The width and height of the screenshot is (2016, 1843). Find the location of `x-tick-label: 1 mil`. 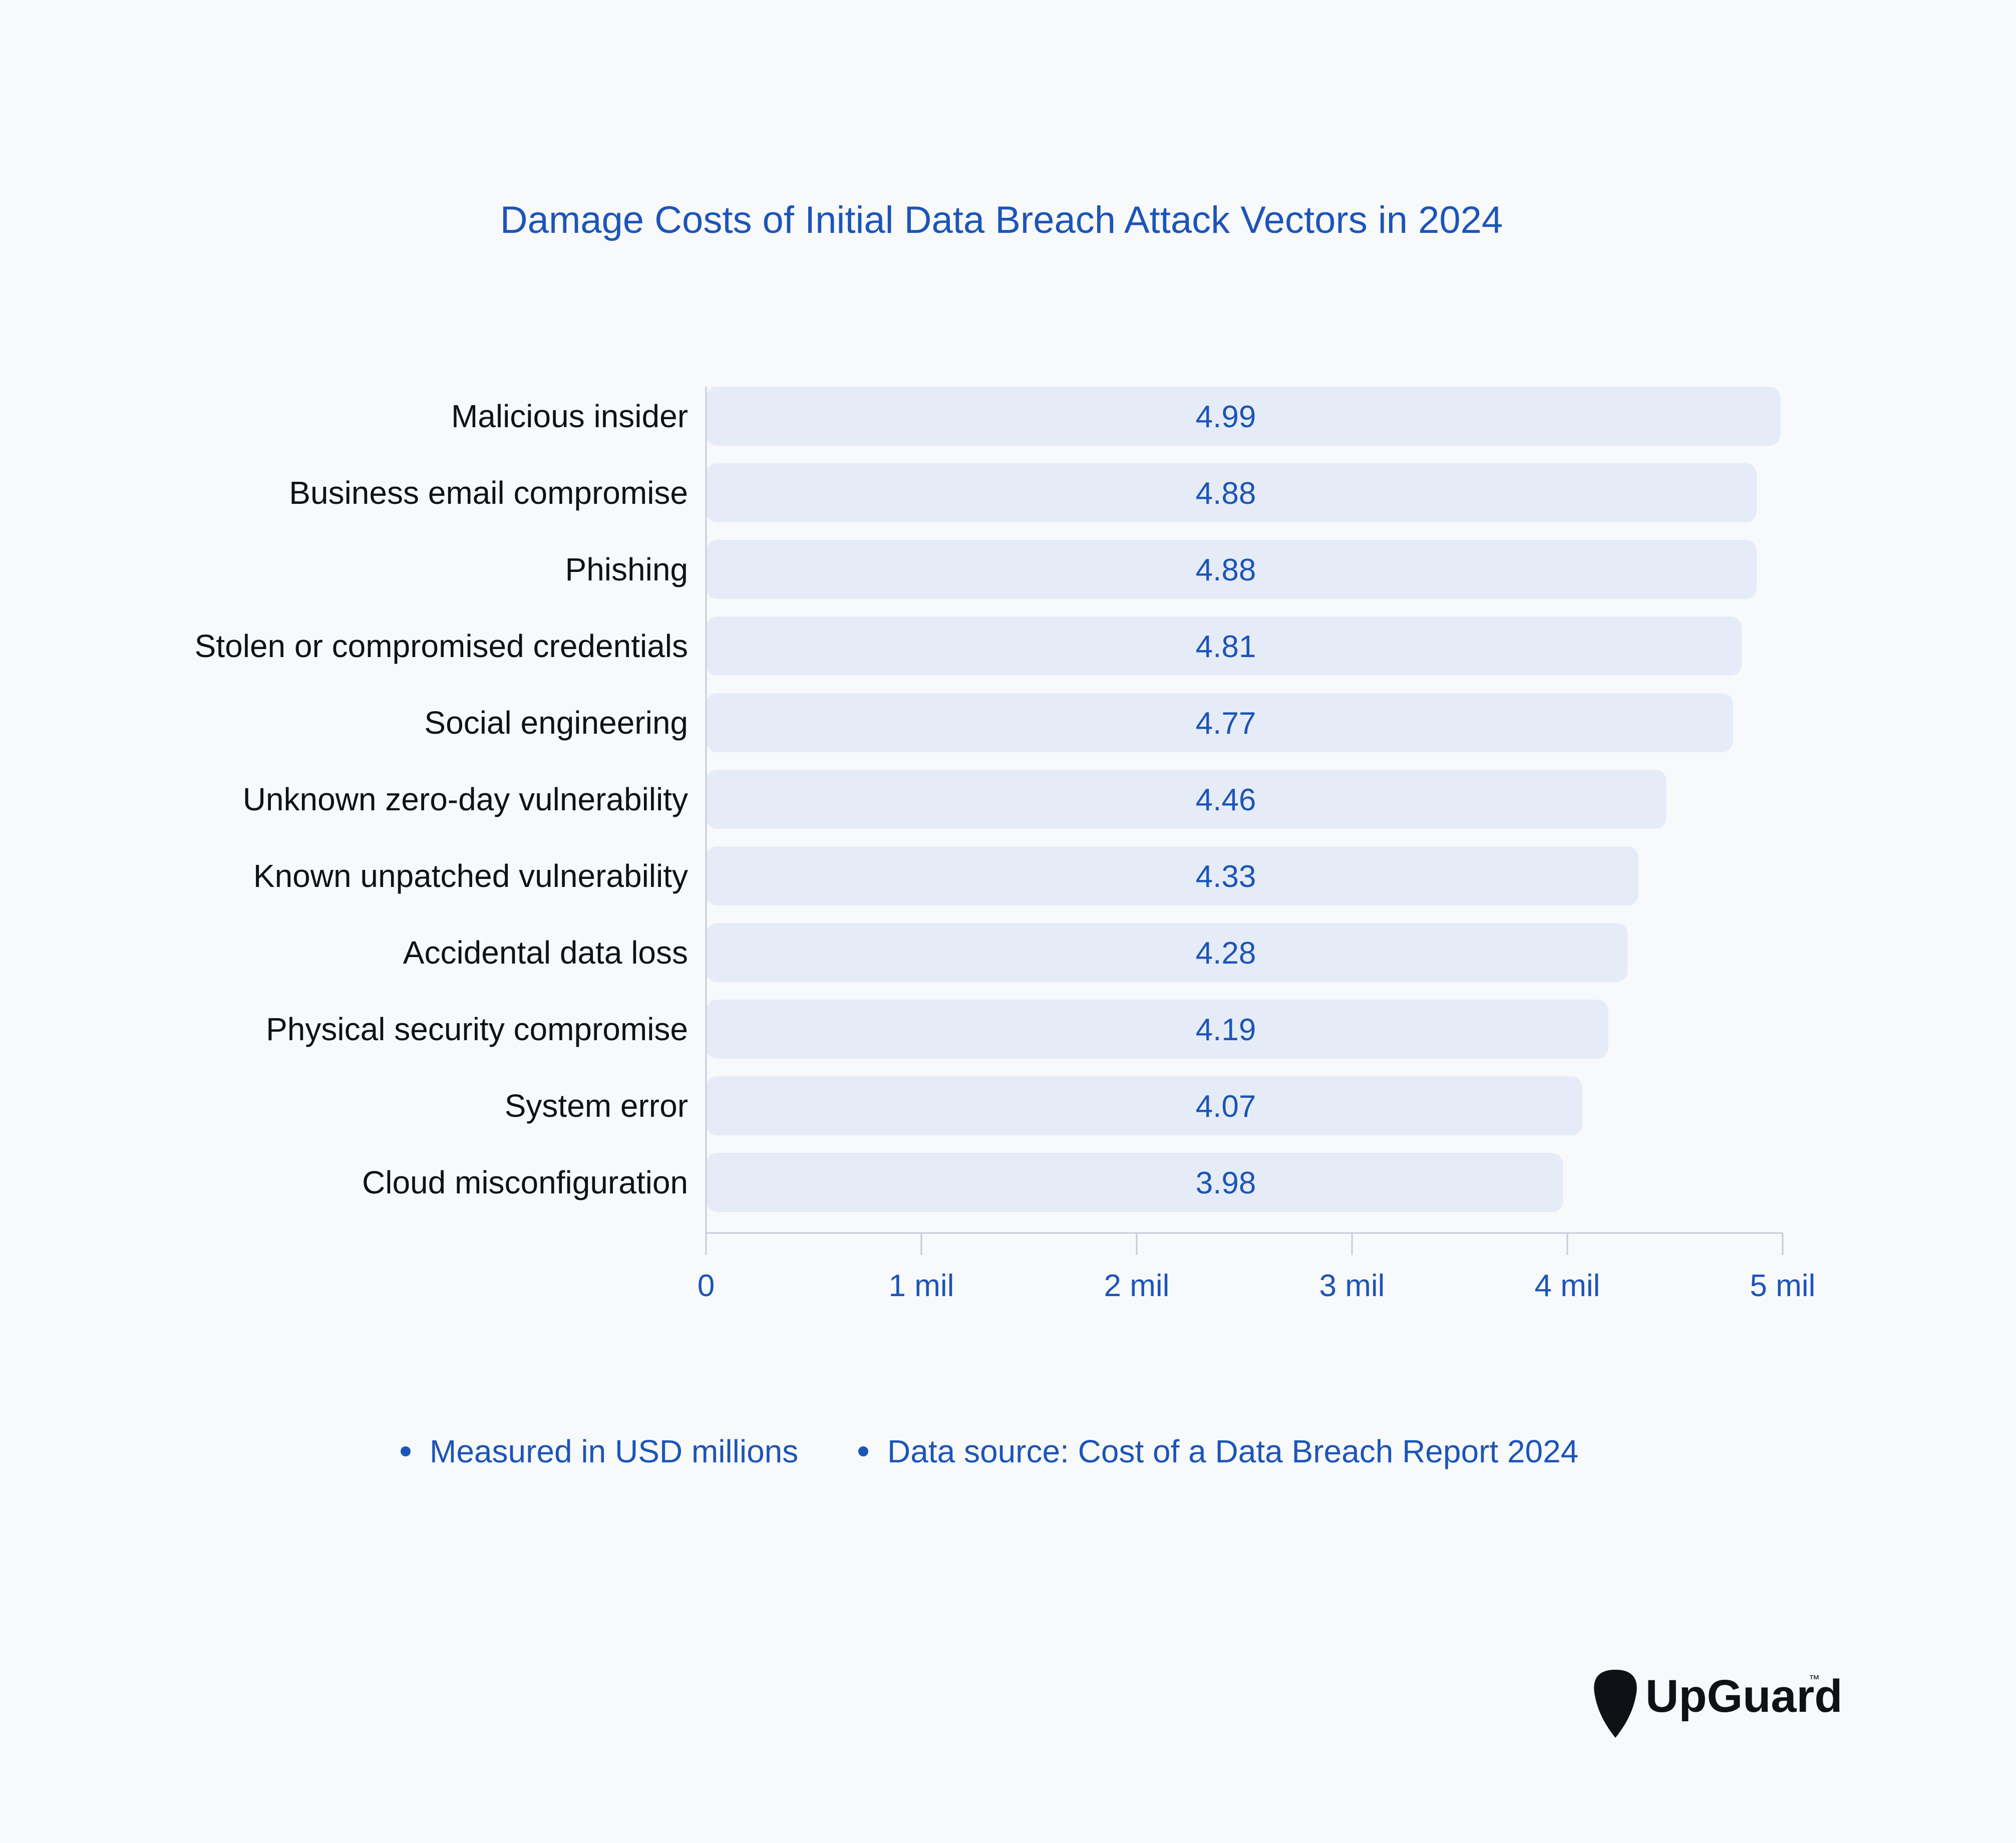

x-tick-label: 1 mil is located at coordinates (922, 1286).